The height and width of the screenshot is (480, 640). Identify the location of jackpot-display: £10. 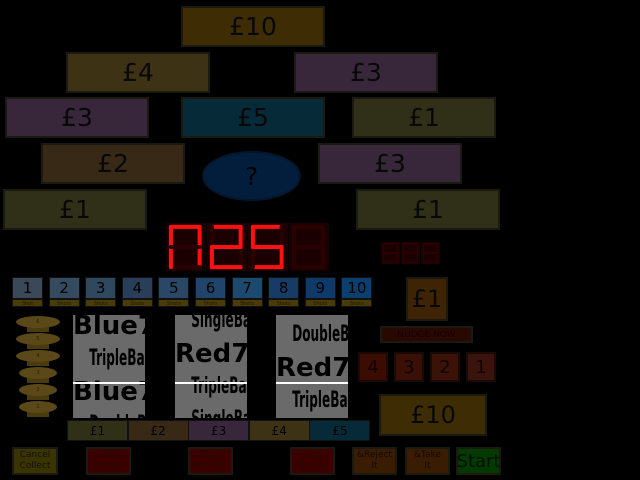
(433, 415).